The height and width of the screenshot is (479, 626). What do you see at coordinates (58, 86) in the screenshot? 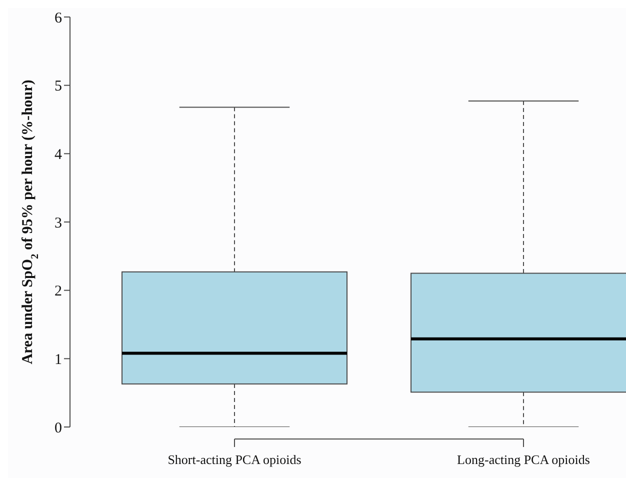
I see `y-tick-label: 5` at bounding box center [58, 86].